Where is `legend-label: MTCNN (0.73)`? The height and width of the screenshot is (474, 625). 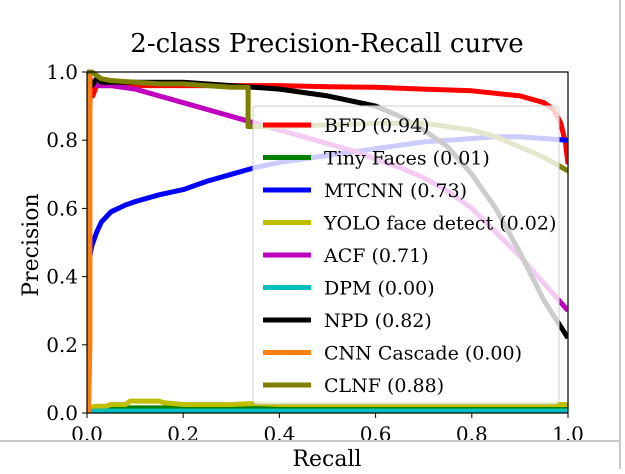 legend-label: MTCNN (0.73) is located at coordinates (395, 191).